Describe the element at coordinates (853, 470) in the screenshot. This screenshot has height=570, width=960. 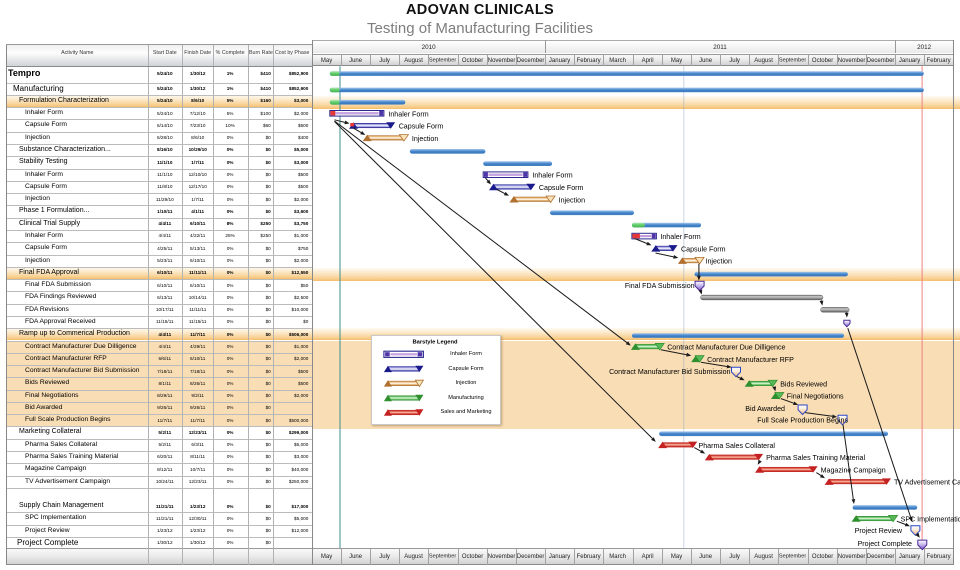
I see `svg-text: Magazine Campaign` at that location.